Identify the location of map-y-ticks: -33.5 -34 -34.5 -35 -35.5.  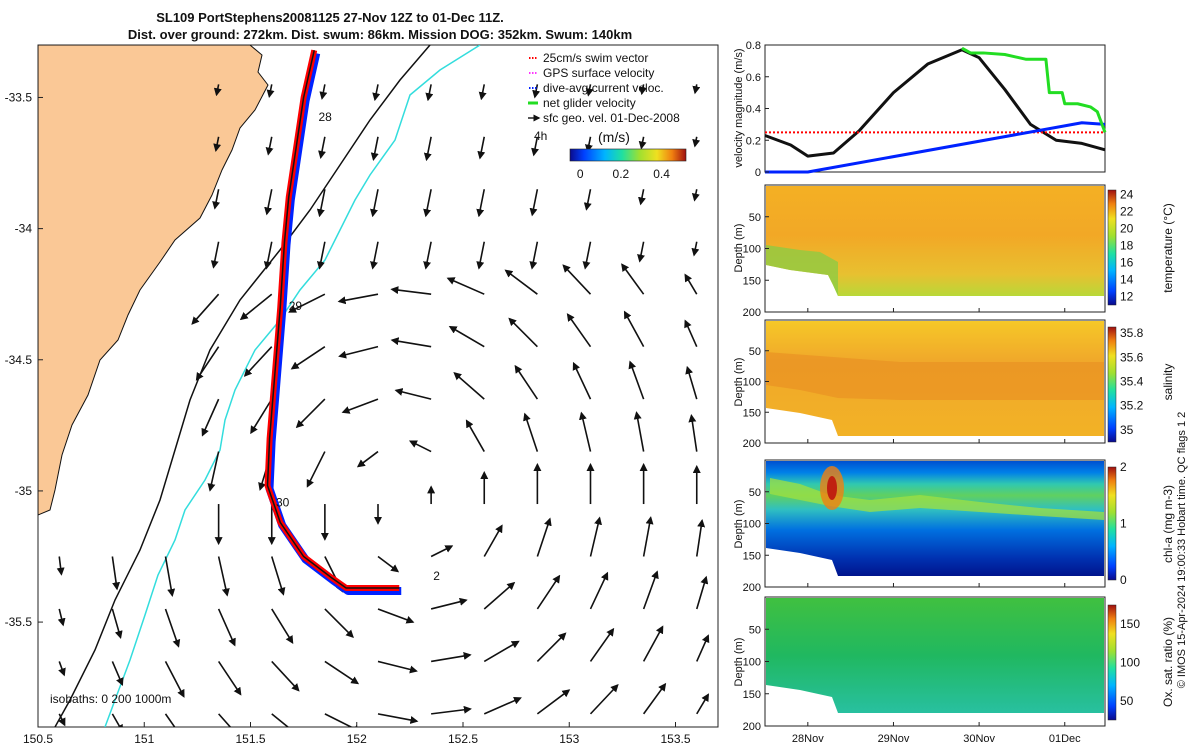
(24, 359).